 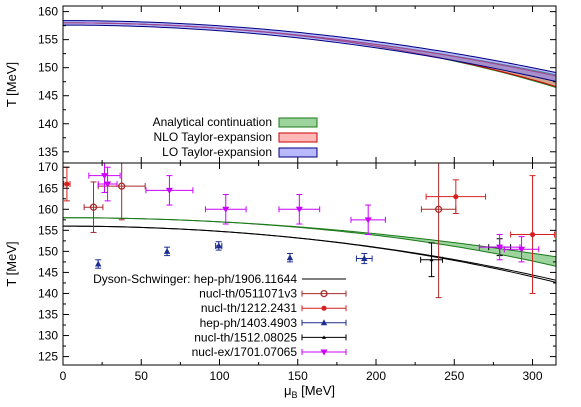 I want to click on band-lo-taylor-expansion, so click(x=309, y=51).